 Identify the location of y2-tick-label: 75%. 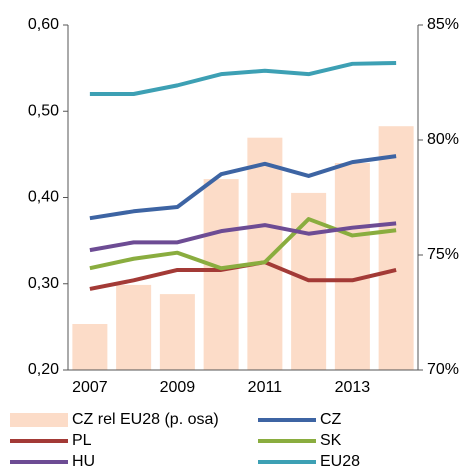
(443, 254).